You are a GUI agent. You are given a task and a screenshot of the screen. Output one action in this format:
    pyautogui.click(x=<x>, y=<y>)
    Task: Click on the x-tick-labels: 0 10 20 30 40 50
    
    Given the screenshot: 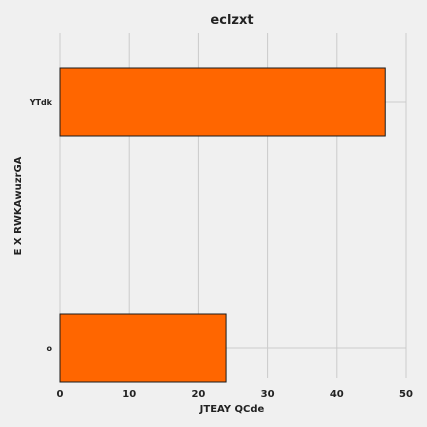 What is the action you would take?
    pyautogui.click(x=235, y=394)
    